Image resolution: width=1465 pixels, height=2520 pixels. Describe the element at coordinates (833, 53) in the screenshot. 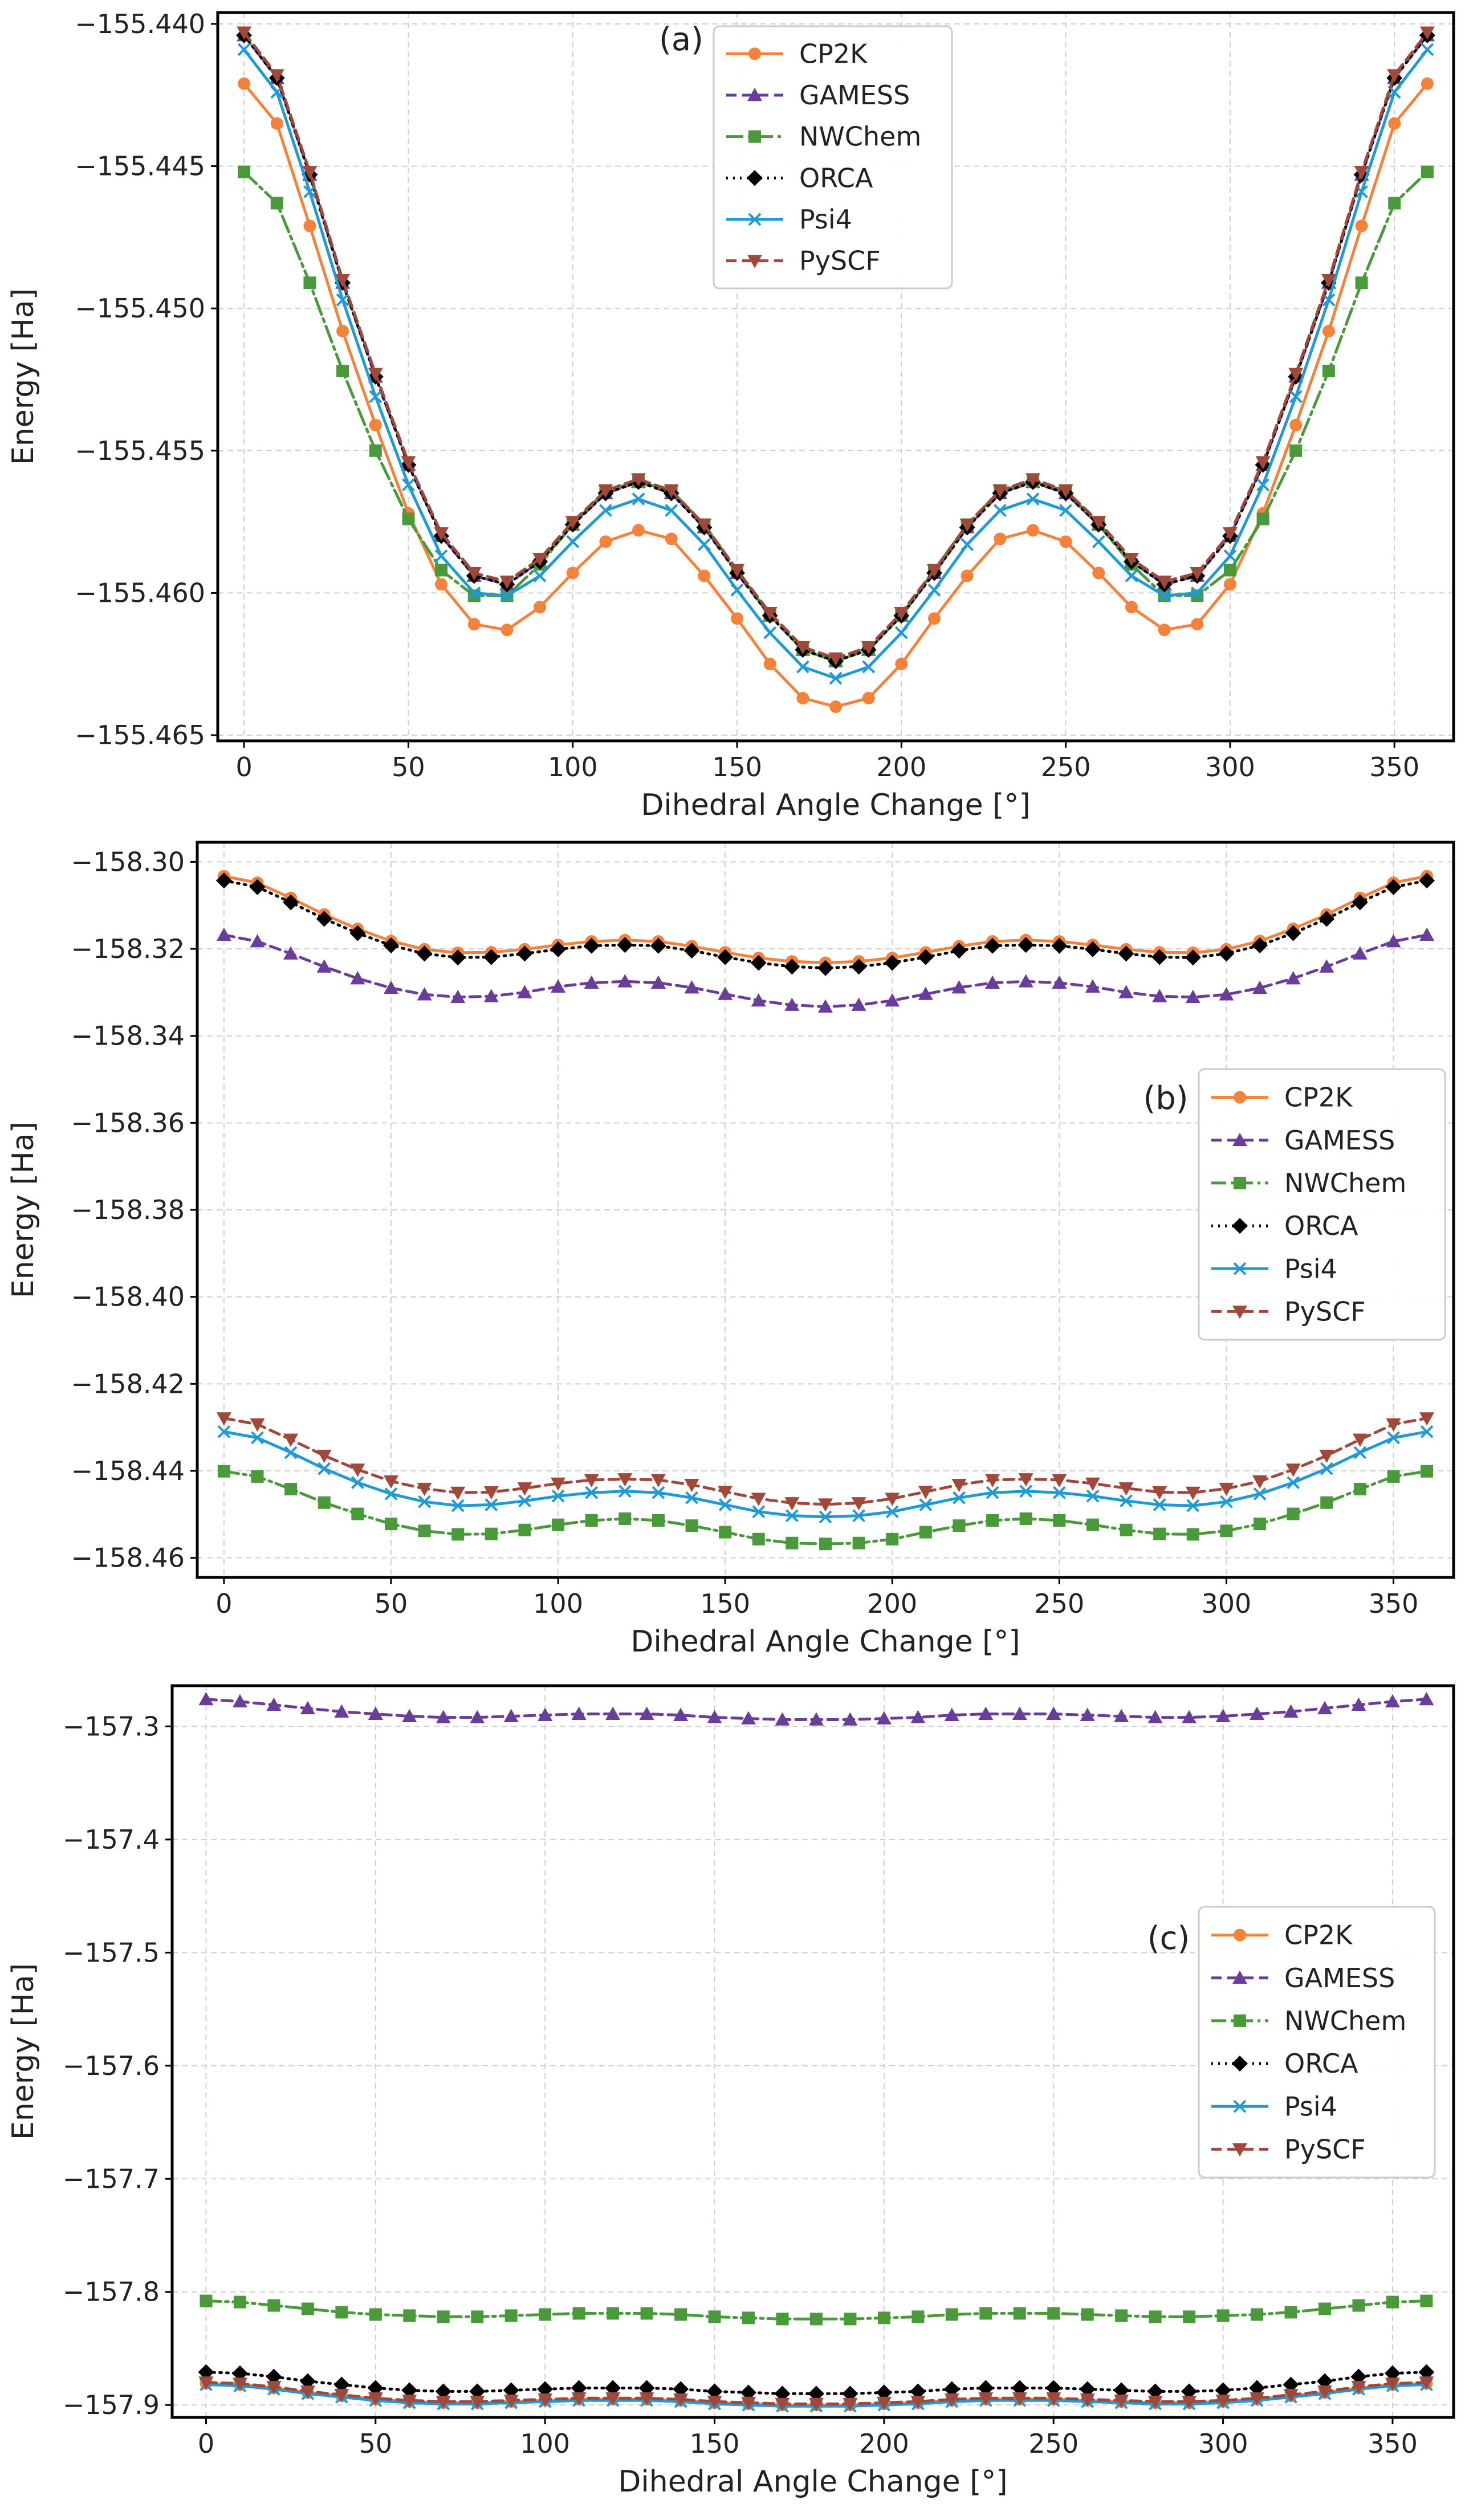

I see `legend-label-cp2k: CP2K` at that location.